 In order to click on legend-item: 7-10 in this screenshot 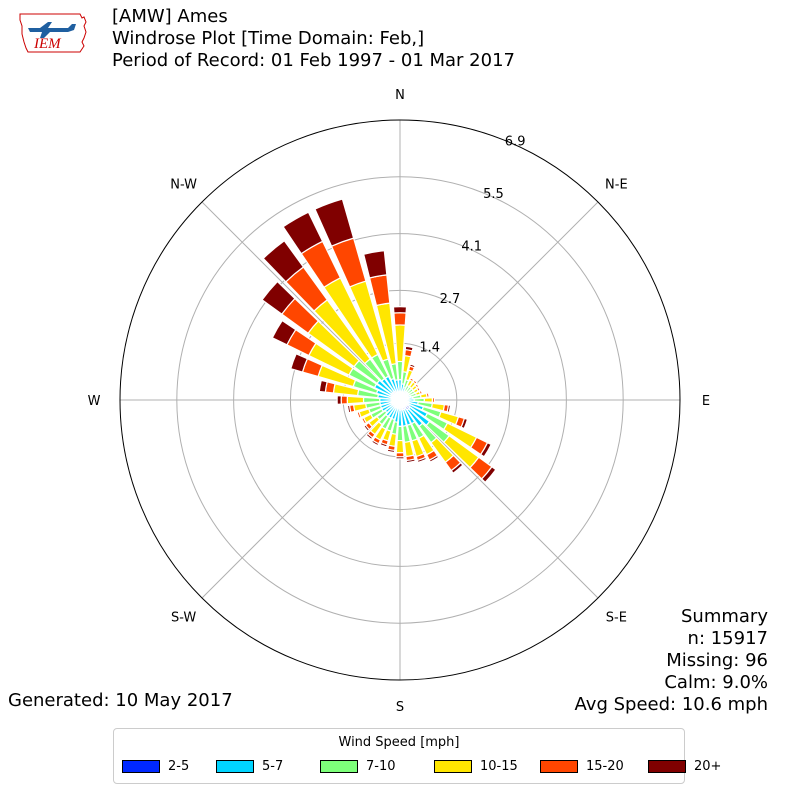, I will do `click(377, 766)`.